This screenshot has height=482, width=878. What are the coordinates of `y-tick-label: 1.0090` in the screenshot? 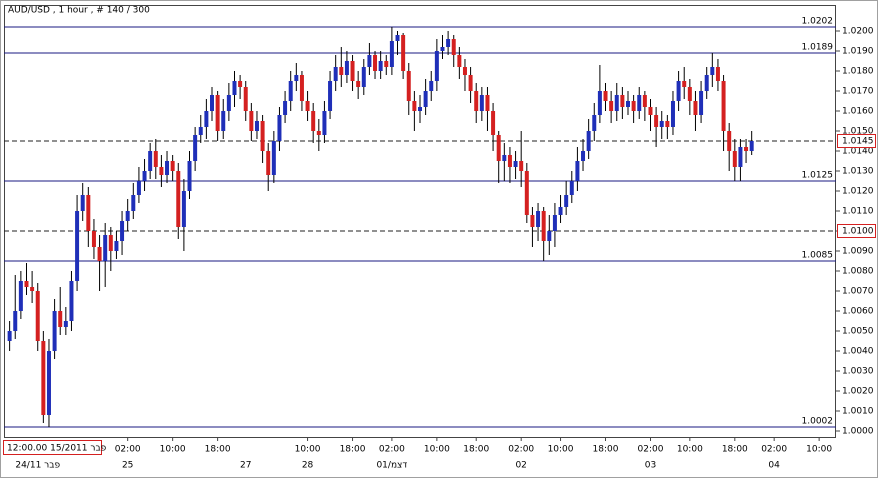 It's located at (858, 252).